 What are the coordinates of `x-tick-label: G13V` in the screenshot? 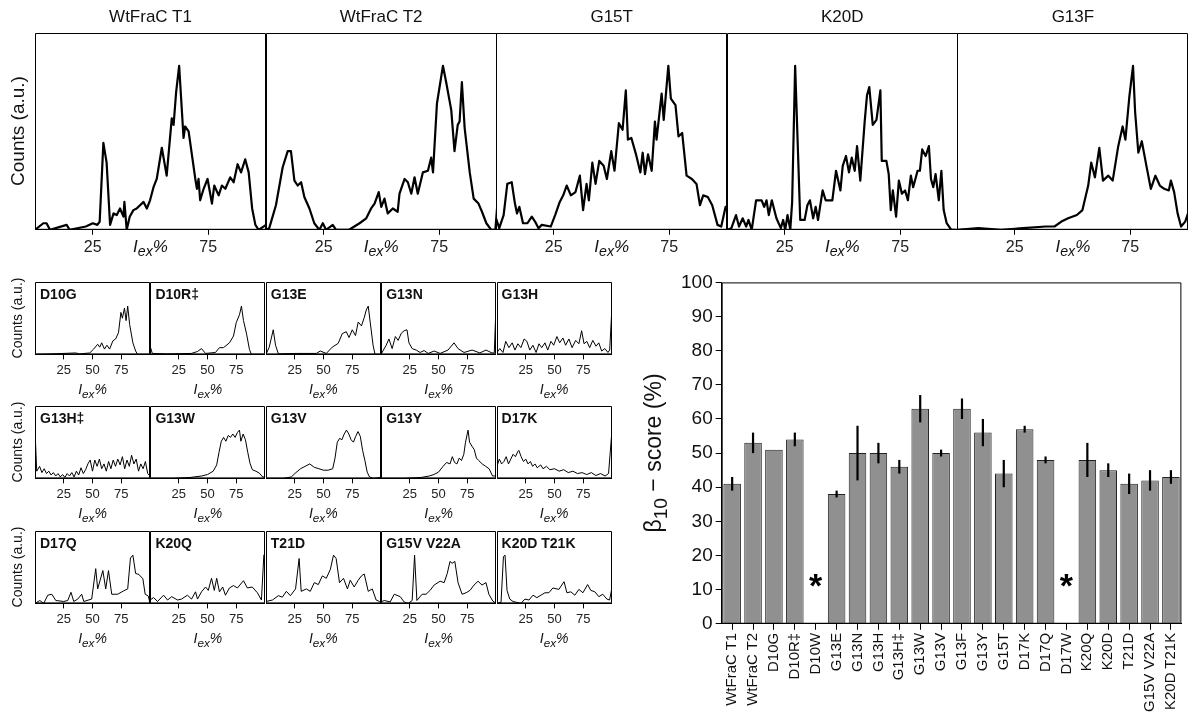 It's located at (940, 652).